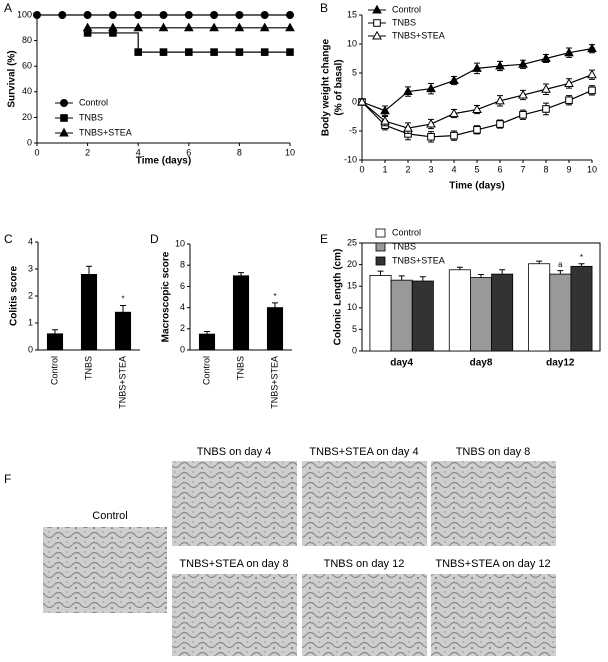 This screenshot has height=662, width=608. What do you see at coordinates (182, 328) in the screenshot?
I see `y-tick-label: 2` at bounding box center [182, 328].